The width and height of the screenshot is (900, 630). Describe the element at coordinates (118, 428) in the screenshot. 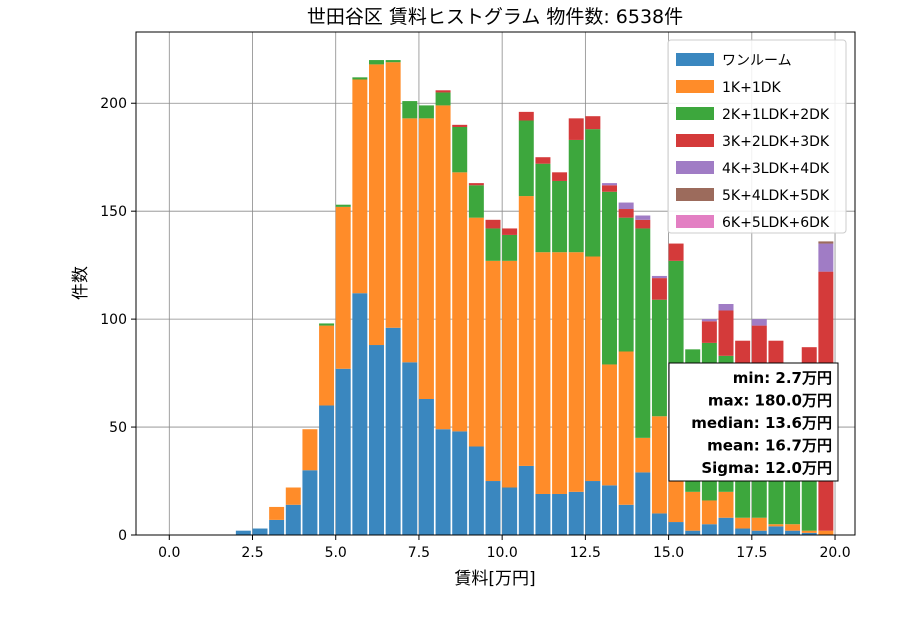

I see `y-tick-label: 50` at that location.